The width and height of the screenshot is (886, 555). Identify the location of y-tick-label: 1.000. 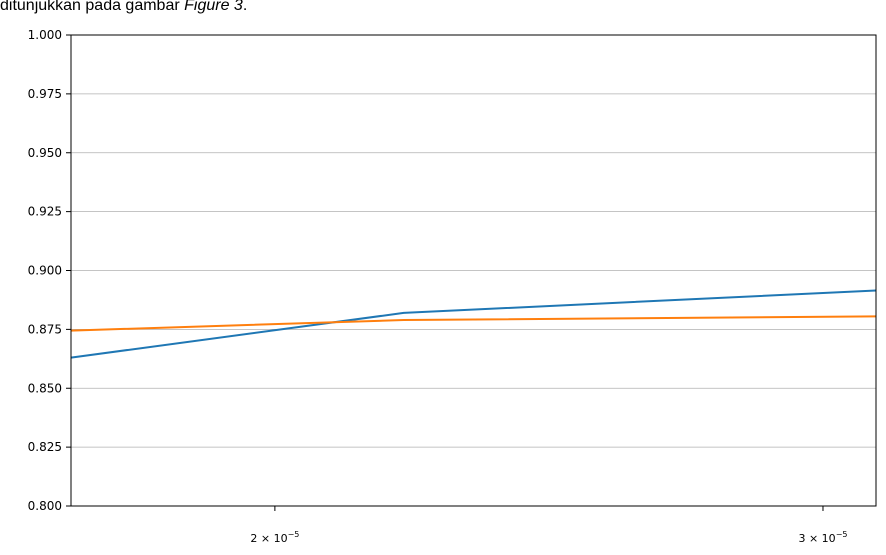
(45, 35).